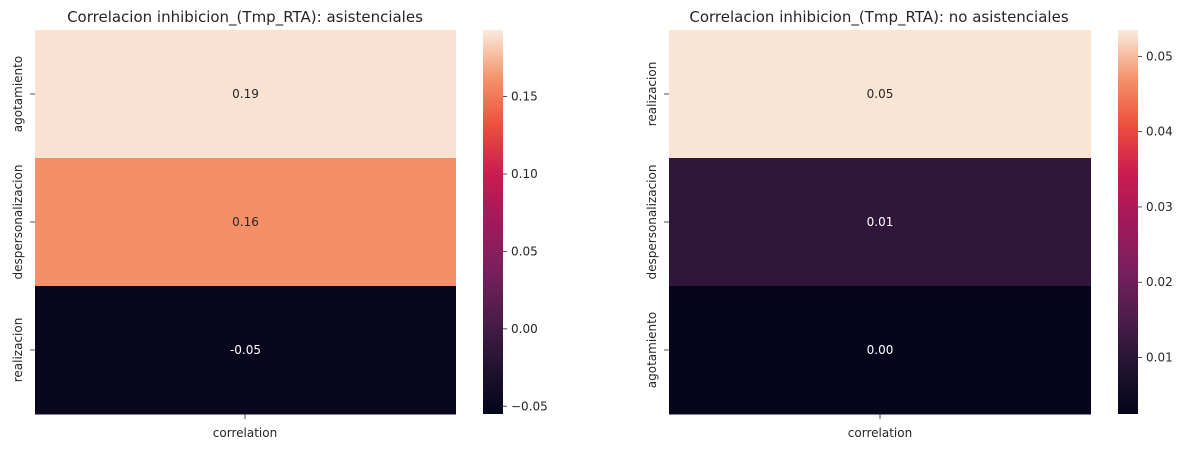 The height and width of the screenshot is (449, 1186). I want to click on cell-value-label: 0.01, so click(880, 222).